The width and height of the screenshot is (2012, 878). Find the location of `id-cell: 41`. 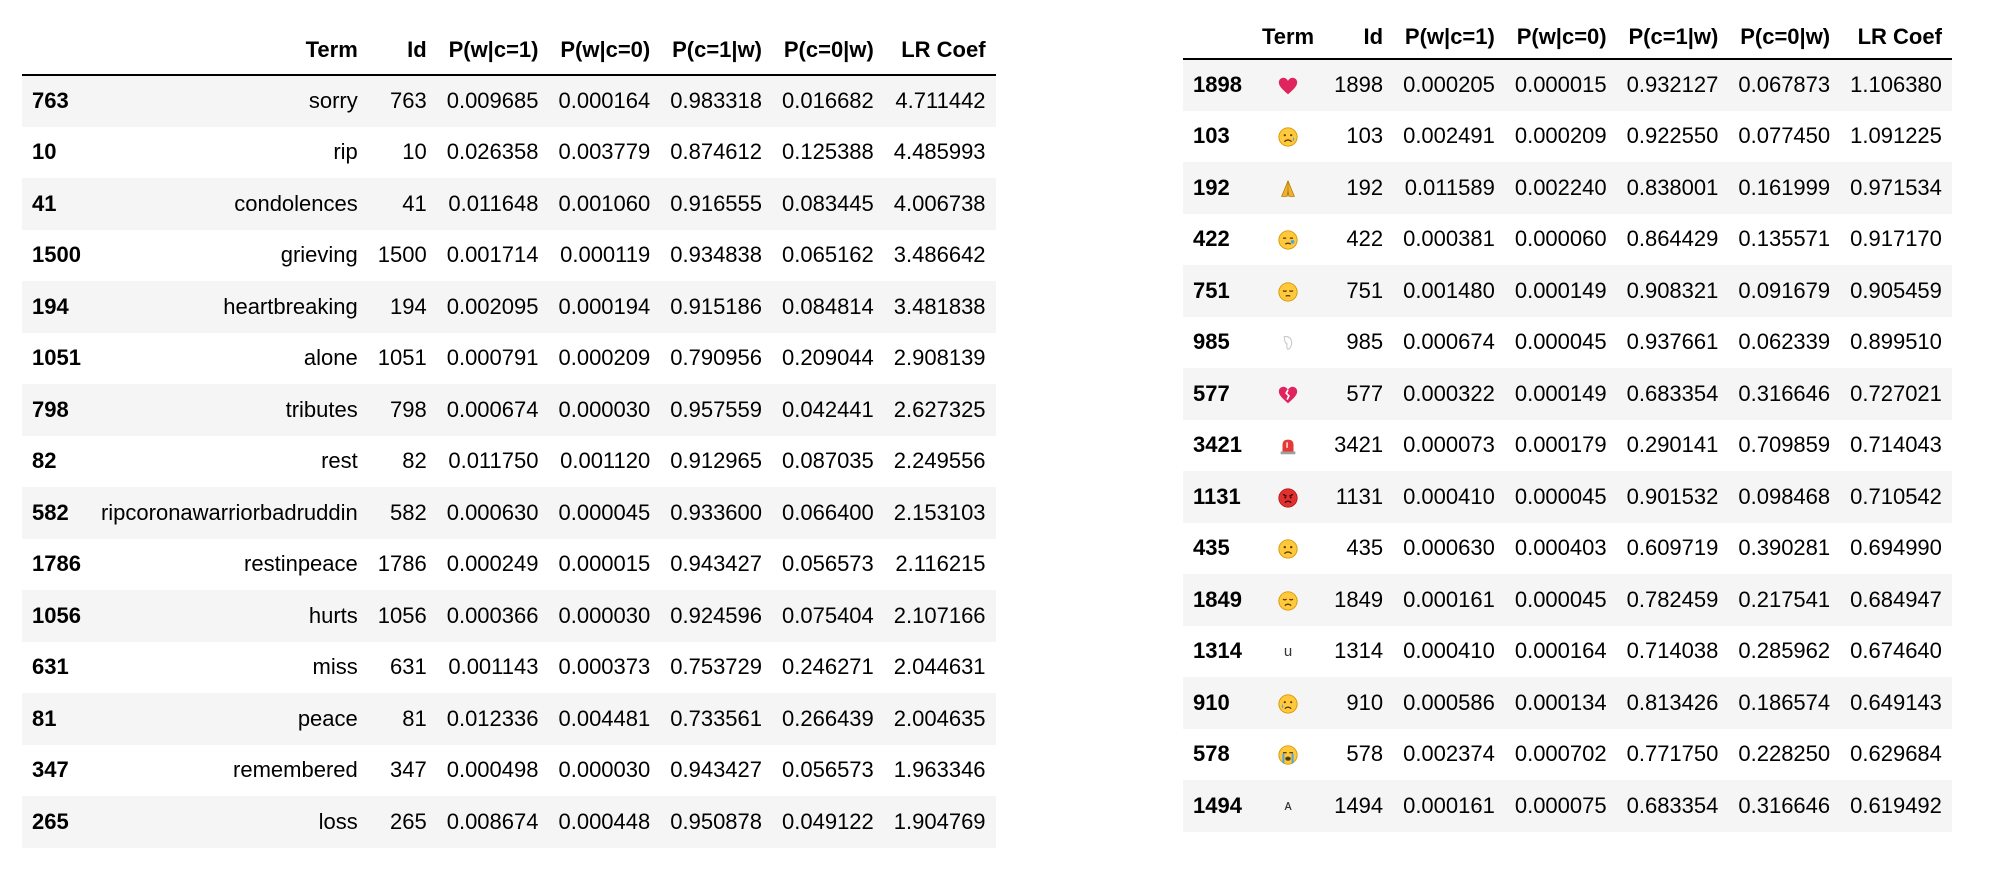

id-cell: 41 is located at coordinates (414, 203).